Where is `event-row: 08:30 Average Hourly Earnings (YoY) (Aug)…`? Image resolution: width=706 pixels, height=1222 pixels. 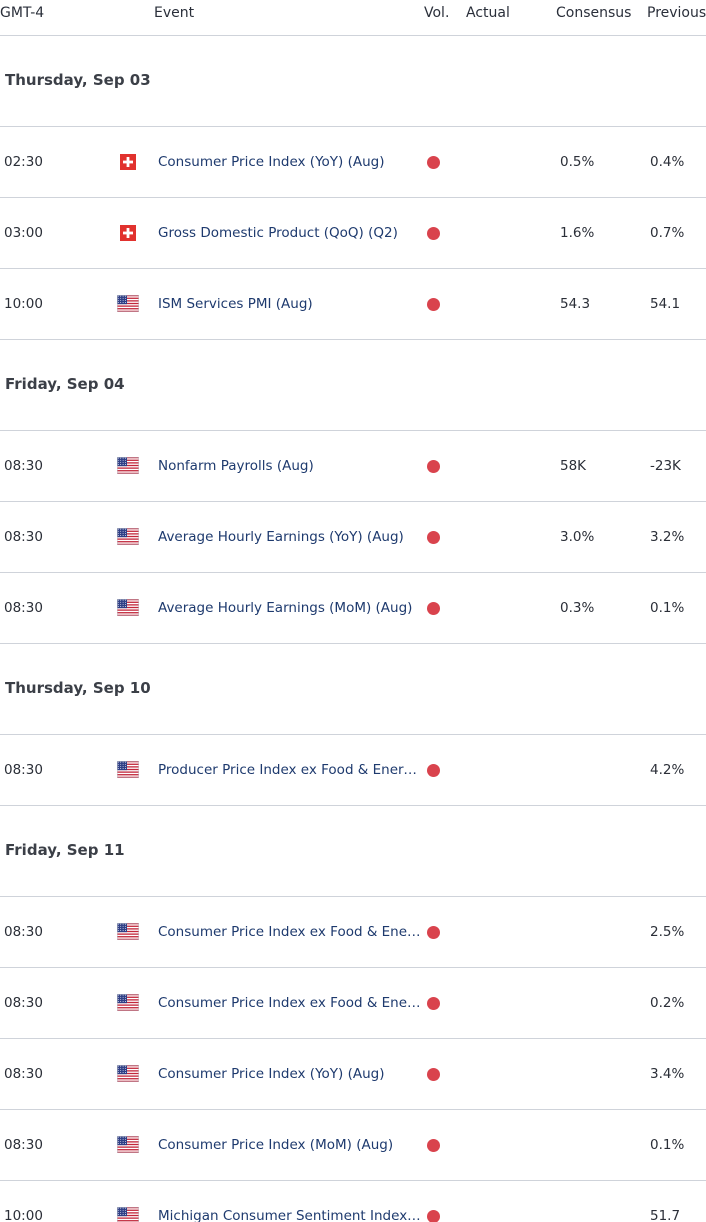 event-row: 08:30 Average Hourly Earnings (YoY) (Aug)… is located at coordinates (353, 537).